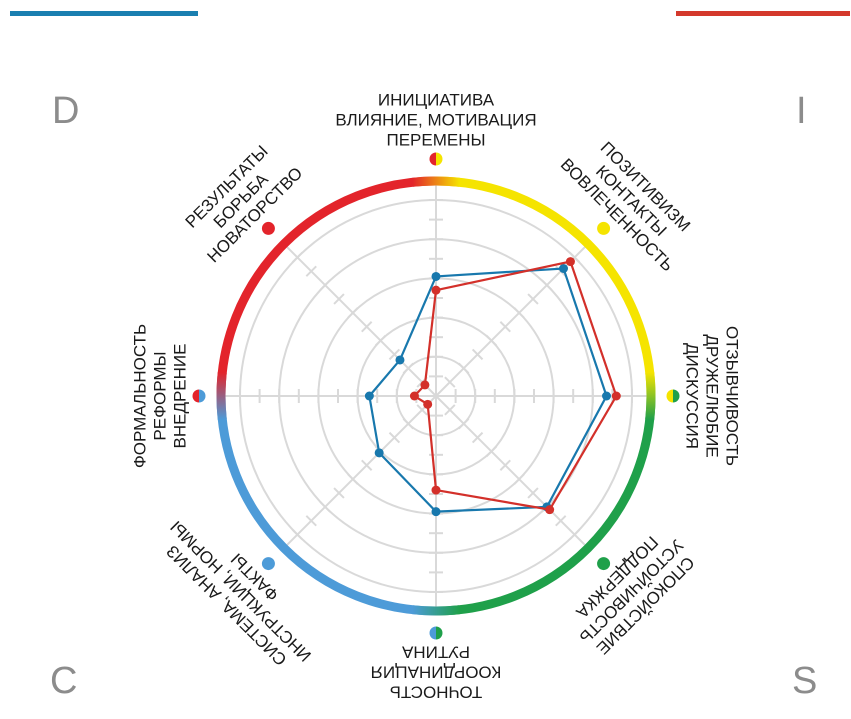  Describe the element at coordinates (763, 13) in the screenshot. I see `red-header-bar` at that location.